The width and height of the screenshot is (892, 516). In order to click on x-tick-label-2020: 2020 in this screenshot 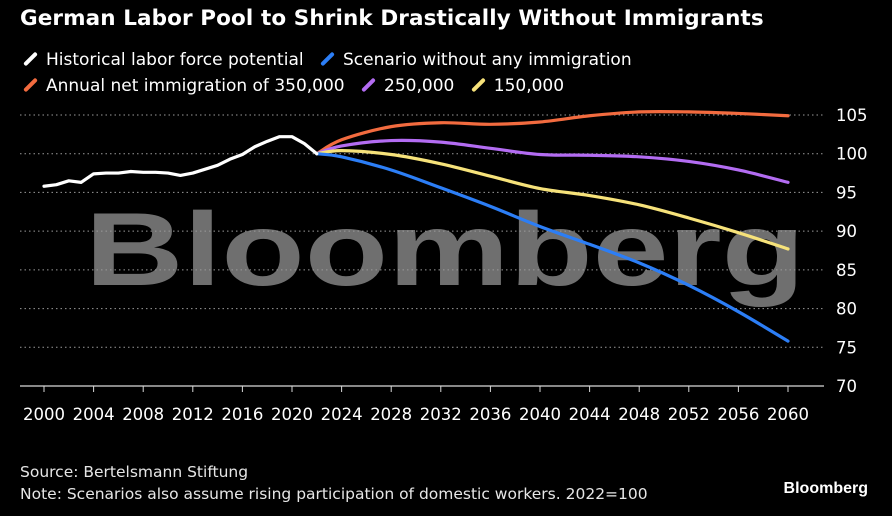, I will do `click(292, 414)`.